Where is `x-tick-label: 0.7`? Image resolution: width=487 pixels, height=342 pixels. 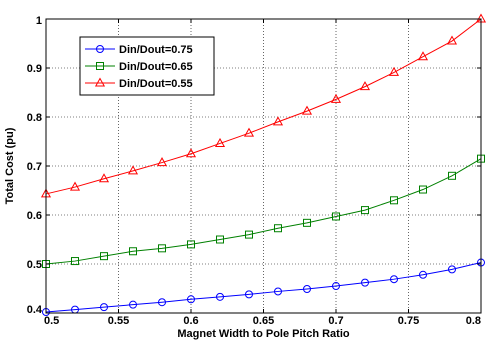 x-tick-label: 0.7 is located at coordinates (335, 321).